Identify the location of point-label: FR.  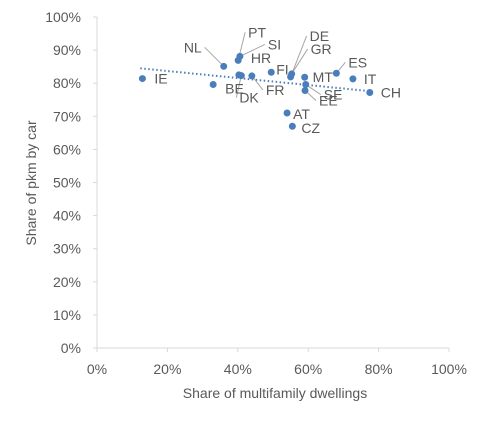
(275, 90).